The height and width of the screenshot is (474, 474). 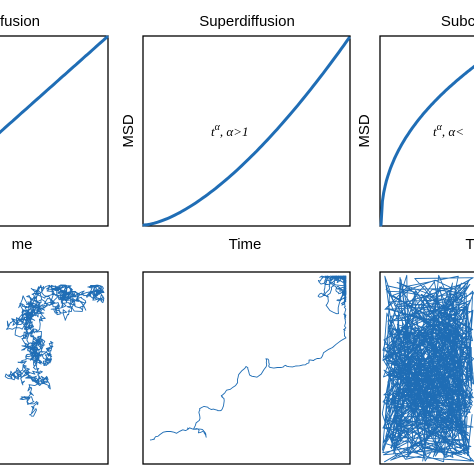 I want to click on panel-title-sub: Subc, so click(x=457, y=21).